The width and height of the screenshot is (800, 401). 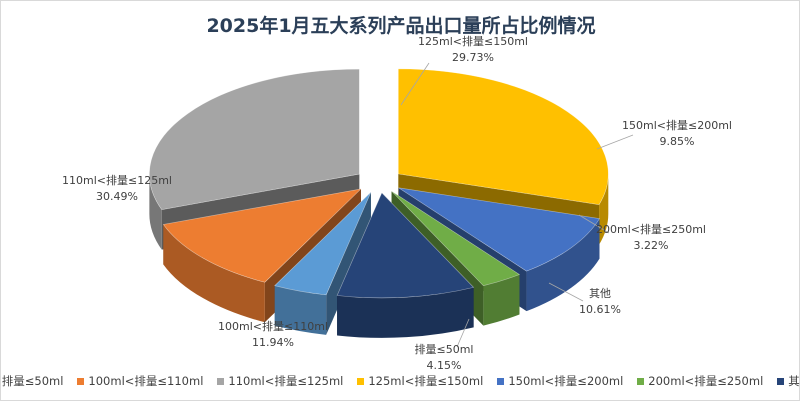 What do you see at coordinates (501, 300) in the screenshot?
I see `slice-side-200ml-250ml` at bounding box center [501, 300].